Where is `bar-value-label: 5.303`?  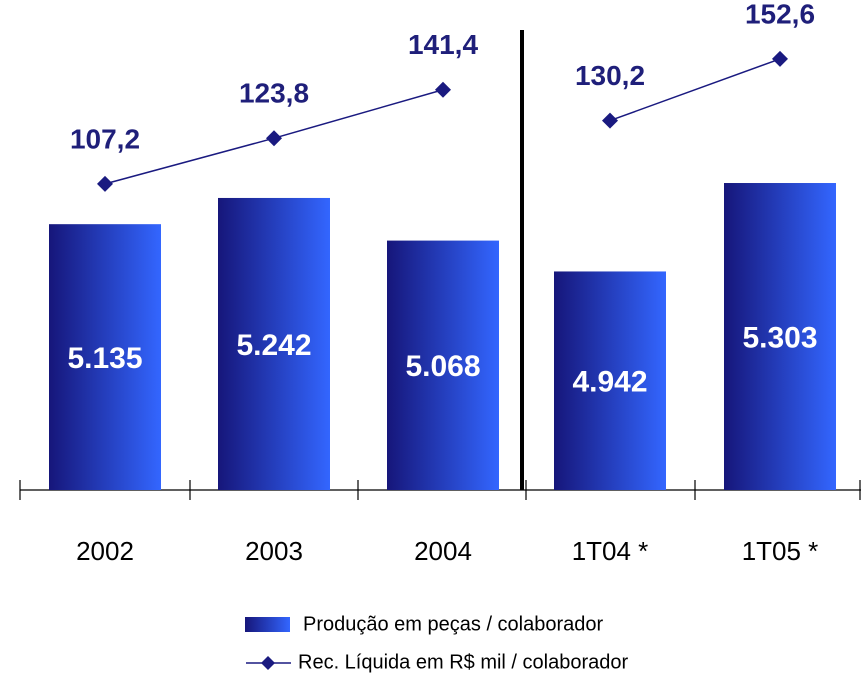
bar-value-label: 5.303 is located at coordinates (779, 337).